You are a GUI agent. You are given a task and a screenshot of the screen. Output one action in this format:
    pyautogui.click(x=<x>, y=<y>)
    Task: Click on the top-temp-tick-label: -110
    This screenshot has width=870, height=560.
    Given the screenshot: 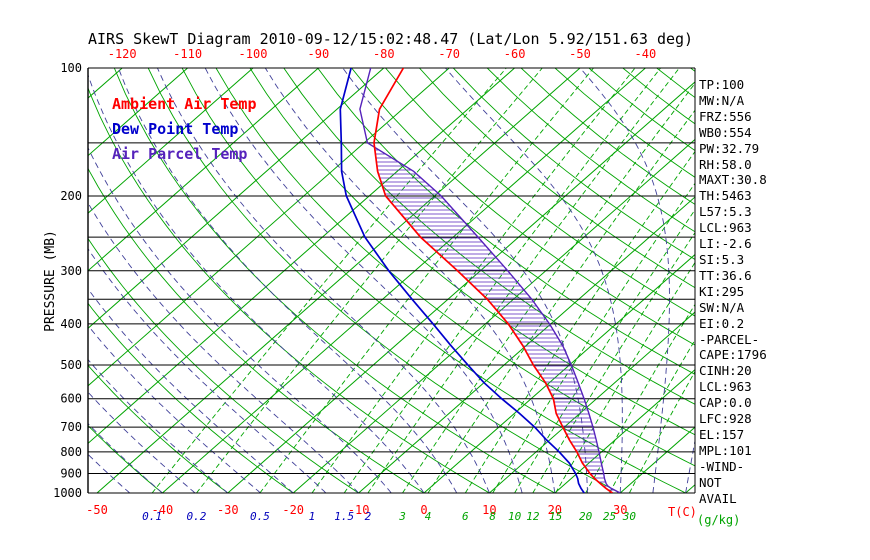 What is the action you would take?
    pyautogui.click(x=187, y=54)
    